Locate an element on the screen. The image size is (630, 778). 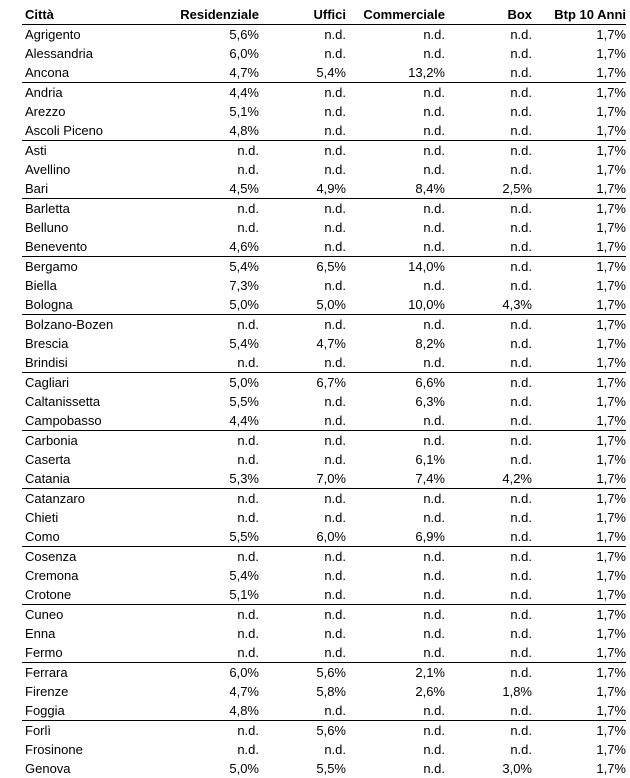
column-header-offices: Uffici is located at coordinates (302, 15).